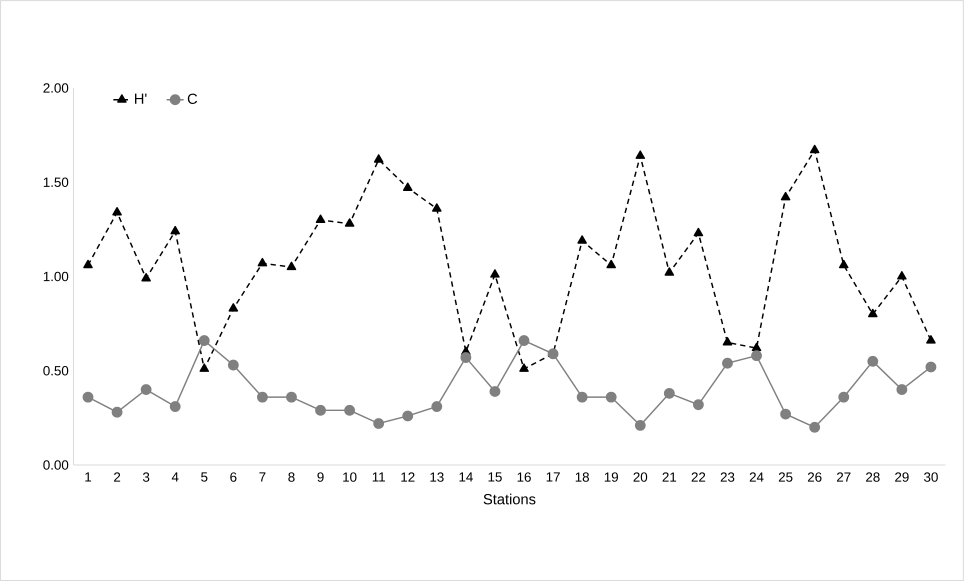 The width and height of the screenshot is (965, 581). What do you see at coordinates (611, 477) in the screenshot?
I see `x-tick-label: 19` at bounding box center [611, 477].